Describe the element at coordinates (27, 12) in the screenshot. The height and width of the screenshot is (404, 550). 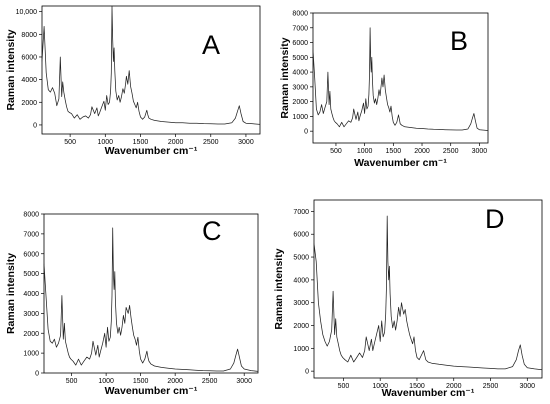
I see `y-tick-label: 10,000` at that location.